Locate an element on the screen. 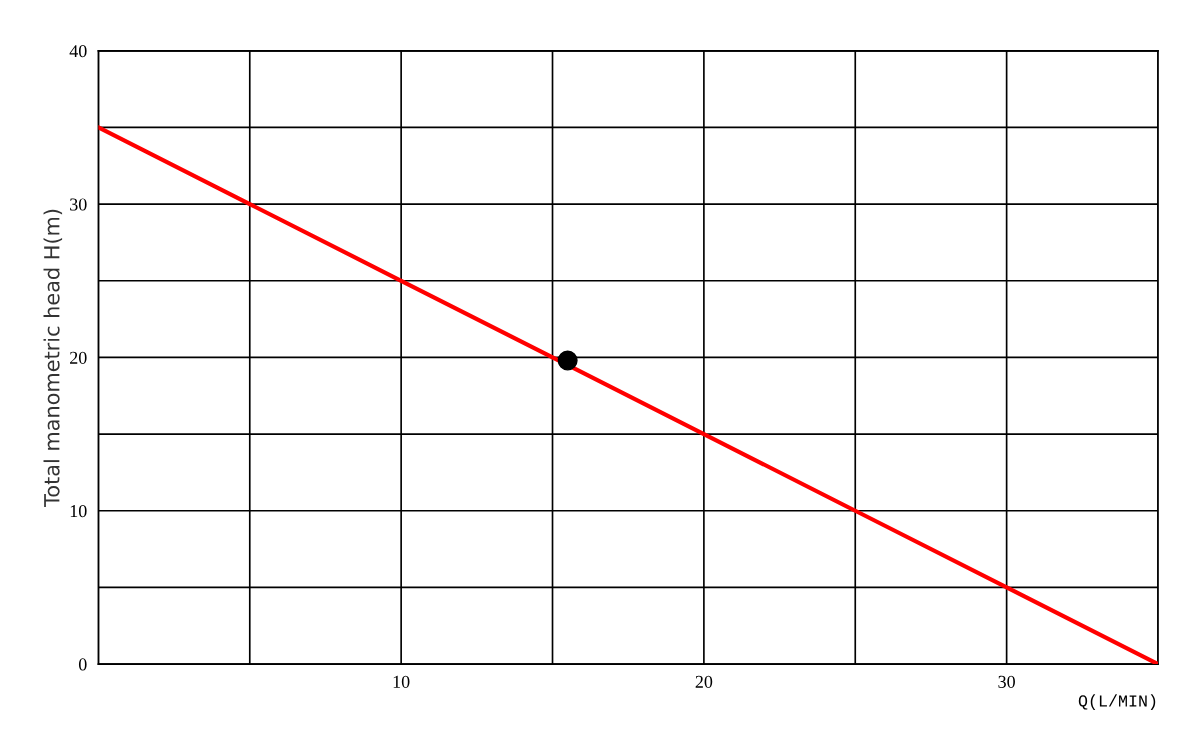  y-tick-label: 20 is located at coordinates (78, 357).